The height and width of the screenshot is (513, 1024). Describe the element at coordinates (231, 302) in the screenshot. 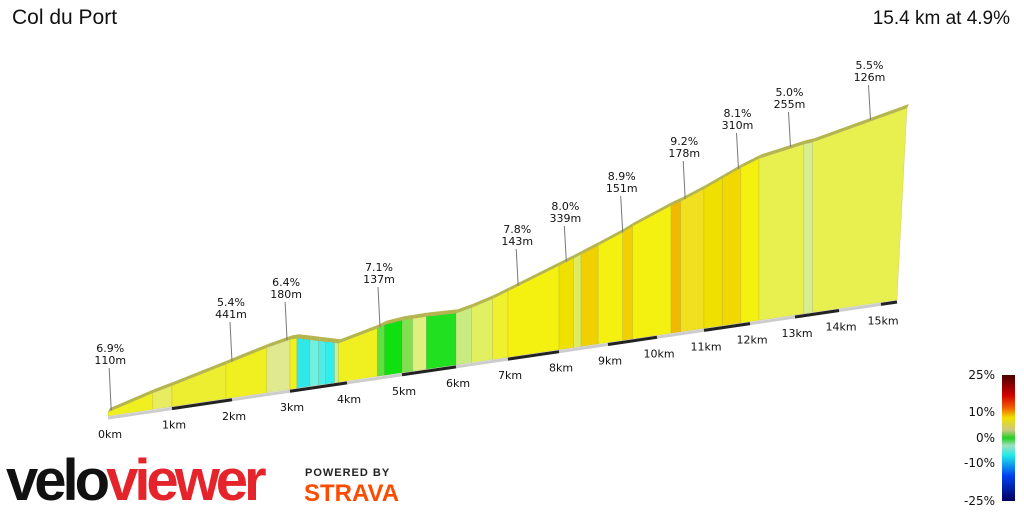

I see `annotation-gradient: 5.4%` at that location.